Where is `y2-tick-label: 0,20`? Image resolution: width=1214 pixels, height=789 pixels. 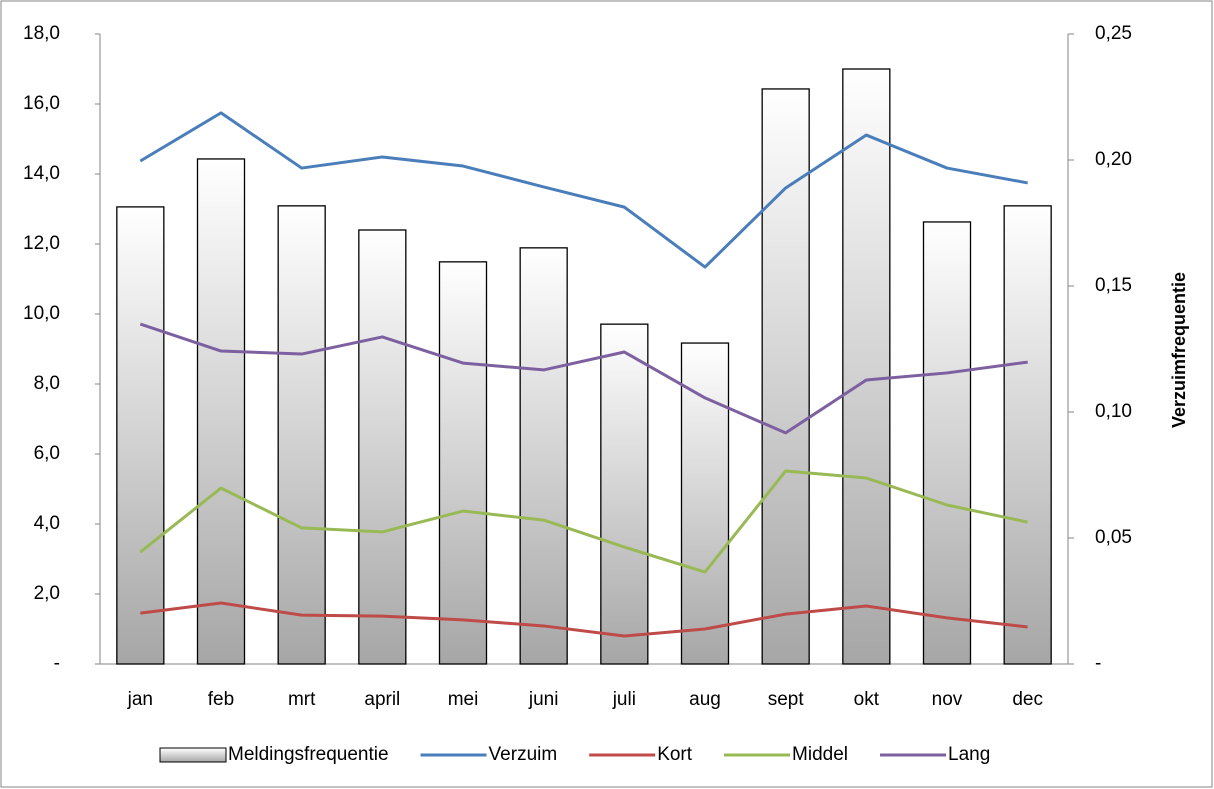 y2-tick-label: 0,20 is located at coordinates (1113, 159).